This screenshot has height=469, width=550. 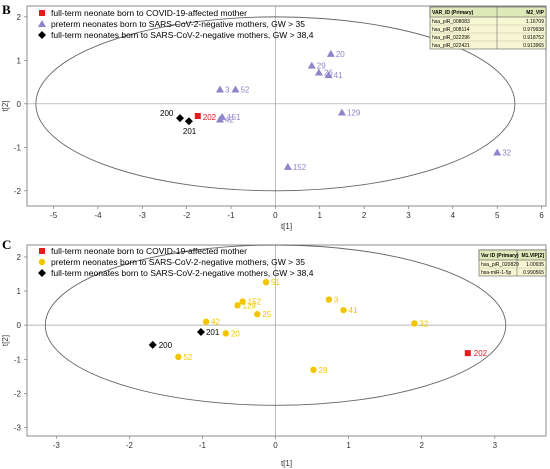 What do you see at coordinates (453, 13) in the screenshot?
I see `vip-table-header: VAR_ID (Primary)` at bounding box center [453, 13].